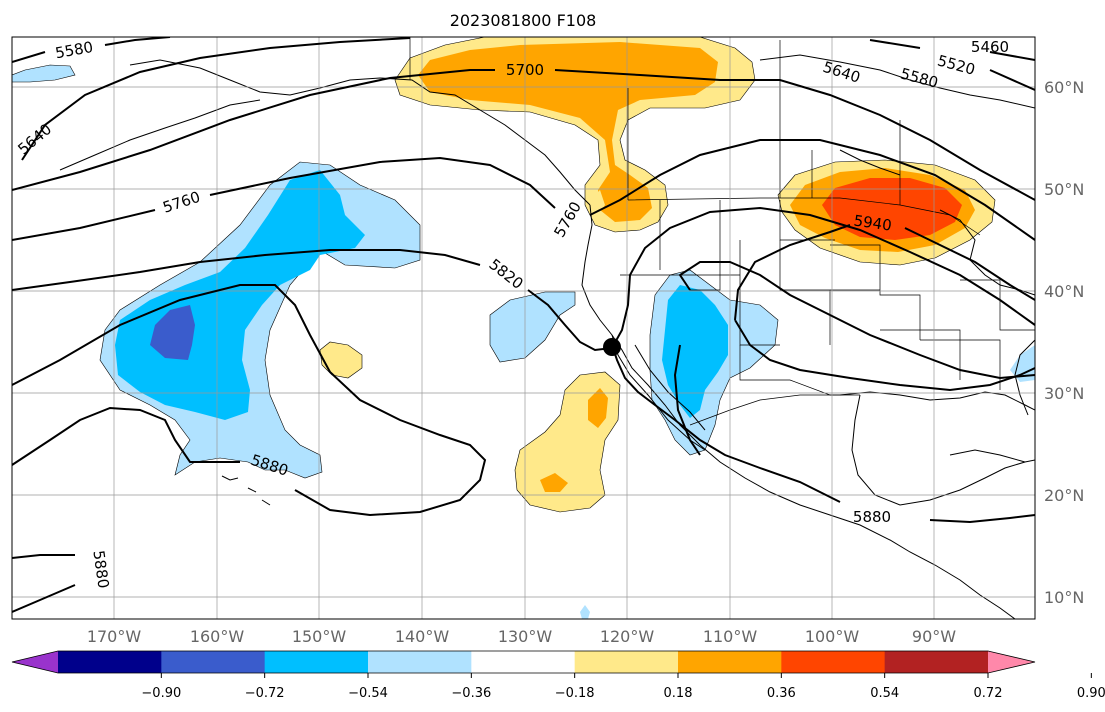 This screenshot has height=712, width=1105. What do you see at coordinates (525, 636) in the screenshot?
I see `lon-label: 130°W` at bounding box center [525, 636].